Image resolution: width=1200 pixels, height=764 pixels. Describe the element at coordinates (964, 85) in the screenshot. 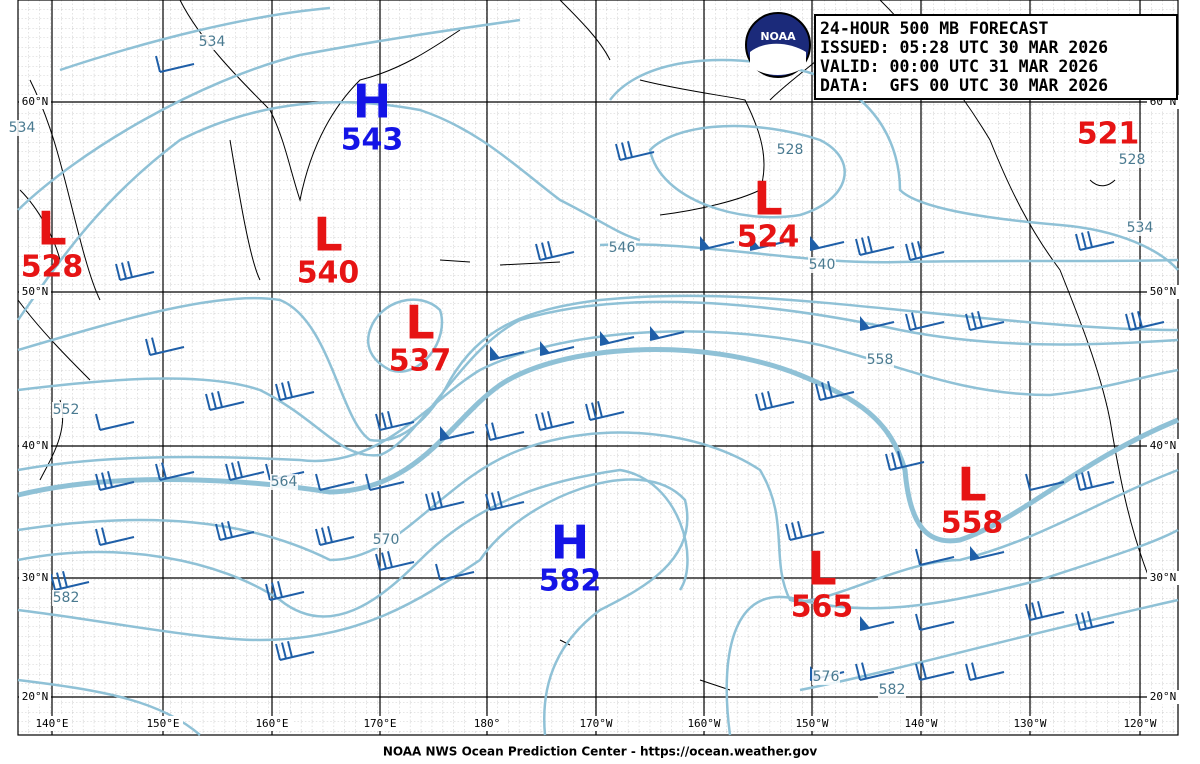

I see `header-line: DATA: GFS 00 UTC 30 MAR 2026` at that location.